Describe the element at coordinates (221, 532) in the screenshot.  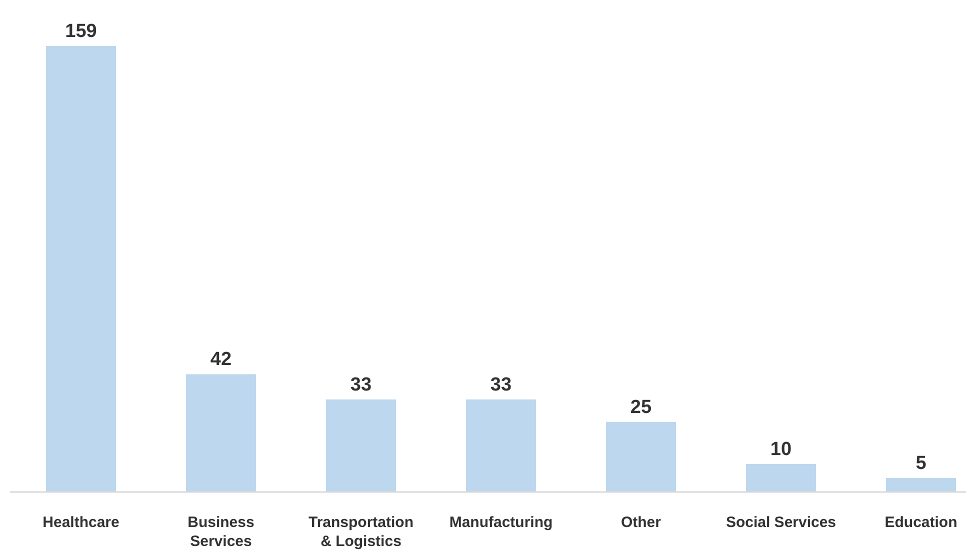
I see `x-tick-label: Business Services` at that location.